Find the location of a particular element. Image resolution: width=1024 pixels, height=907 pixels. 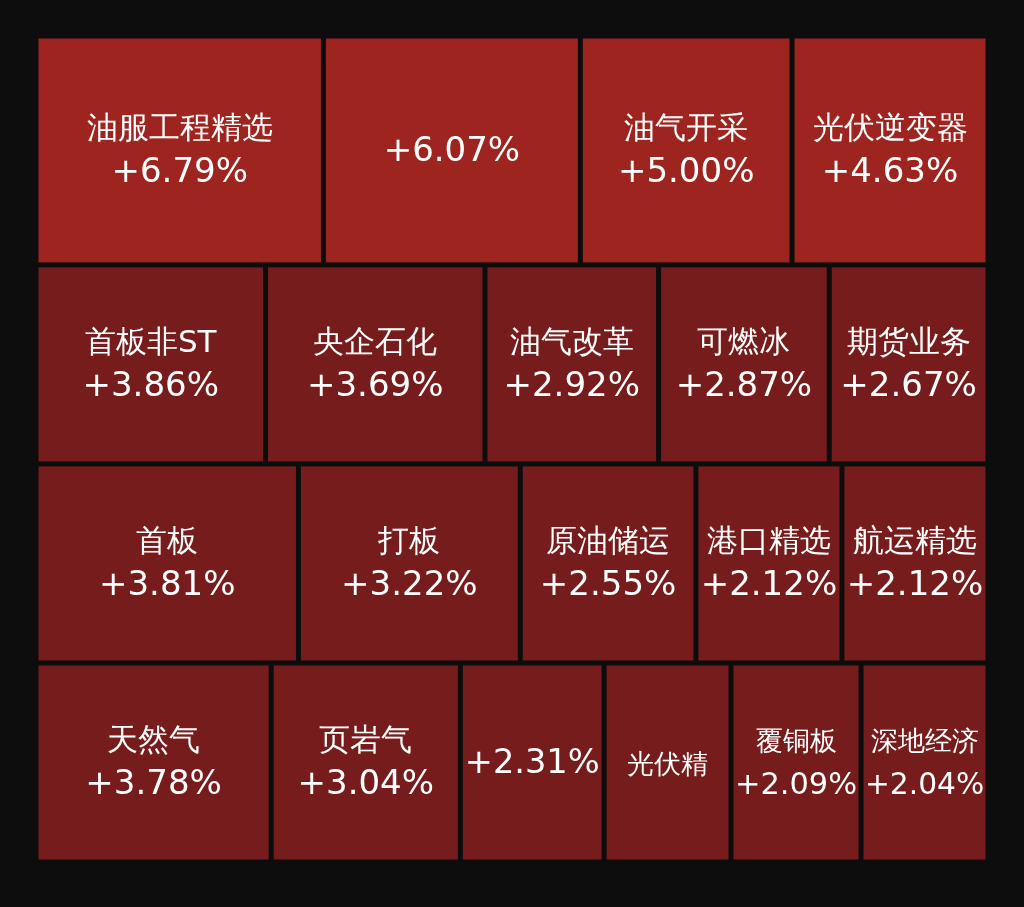

category-label: 光伏精 is located at coordinates (668, 764).